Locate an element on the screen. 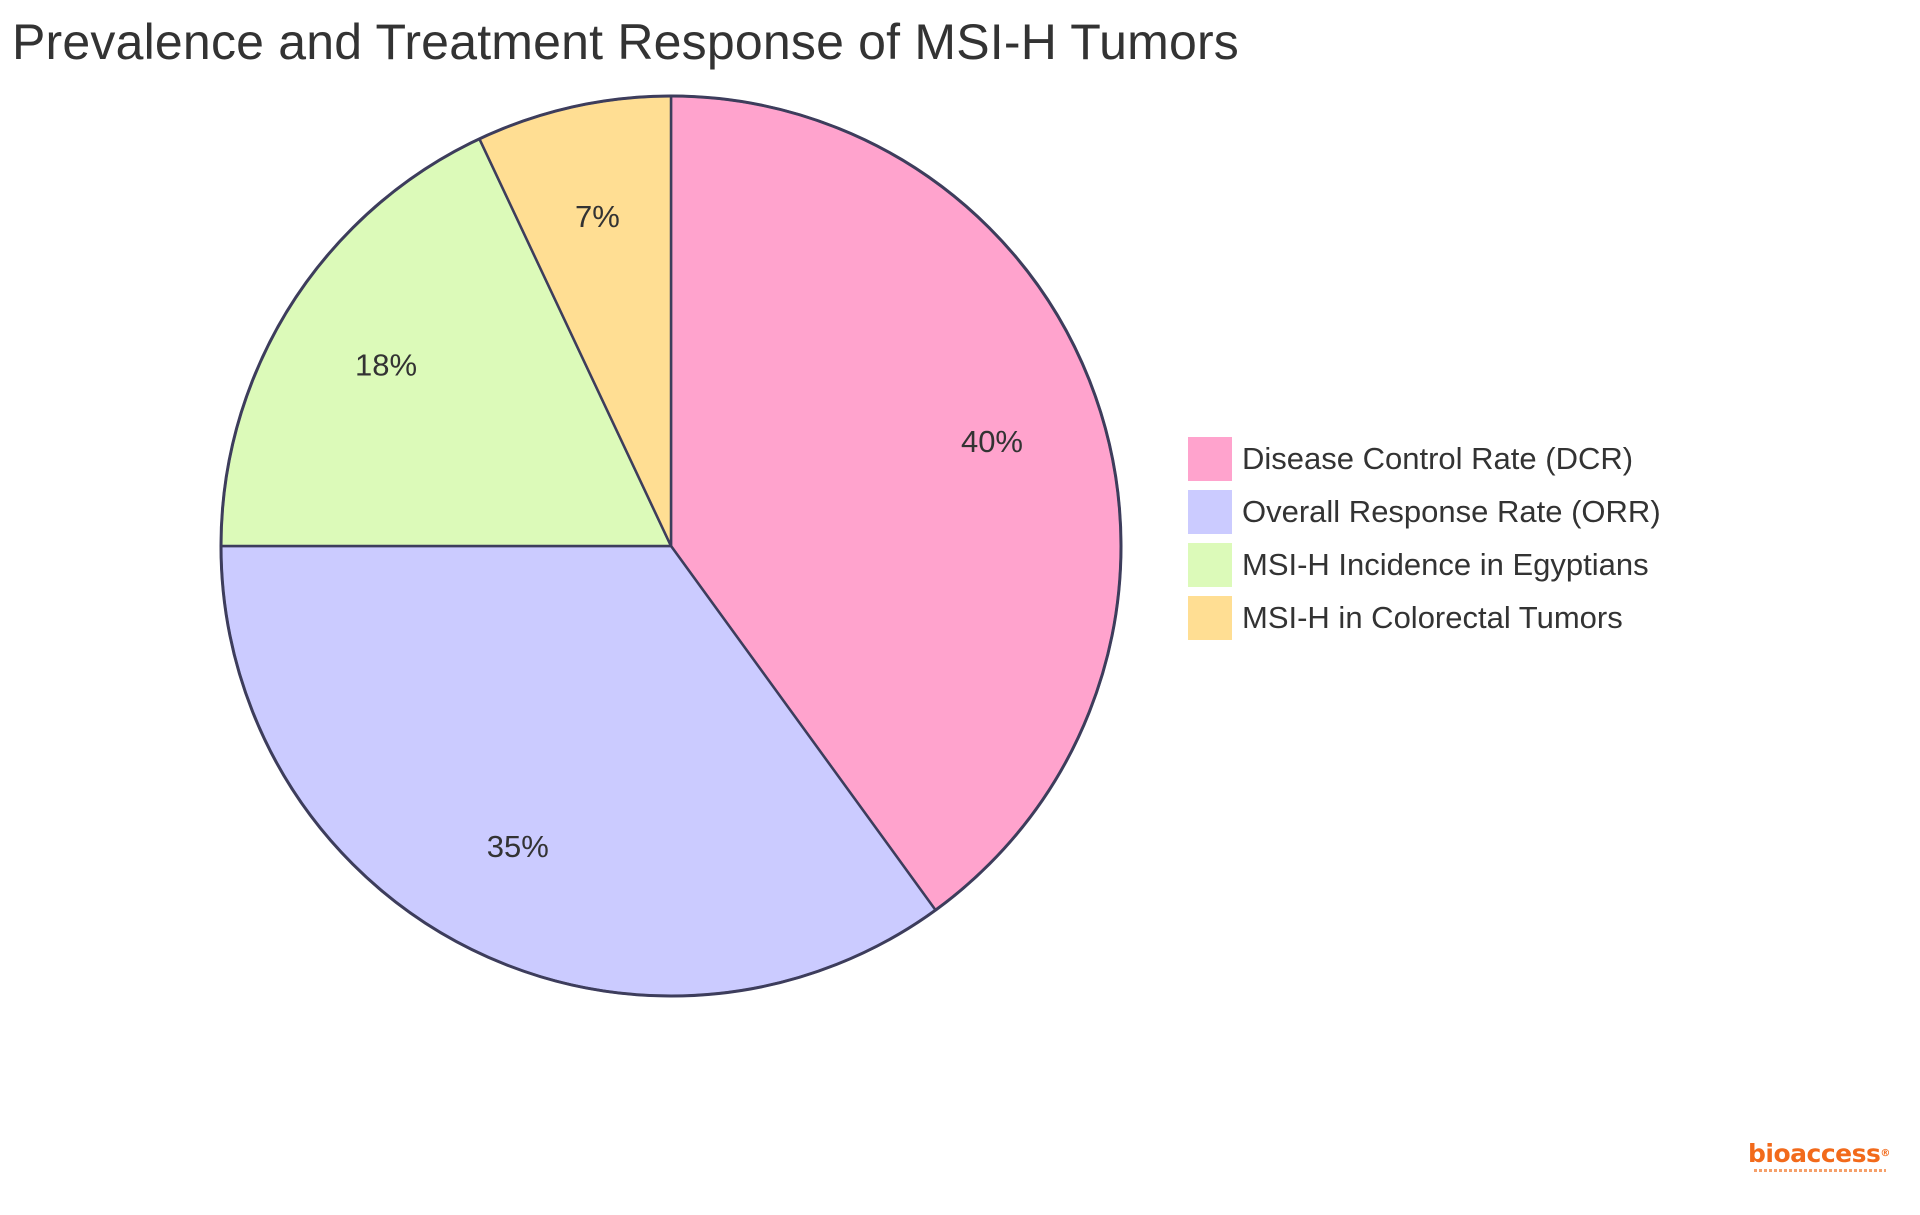 The width and height of the screenshot is (1920, 1215). brand-logo: bioaccess® is located at coordinates (1819, 1155).